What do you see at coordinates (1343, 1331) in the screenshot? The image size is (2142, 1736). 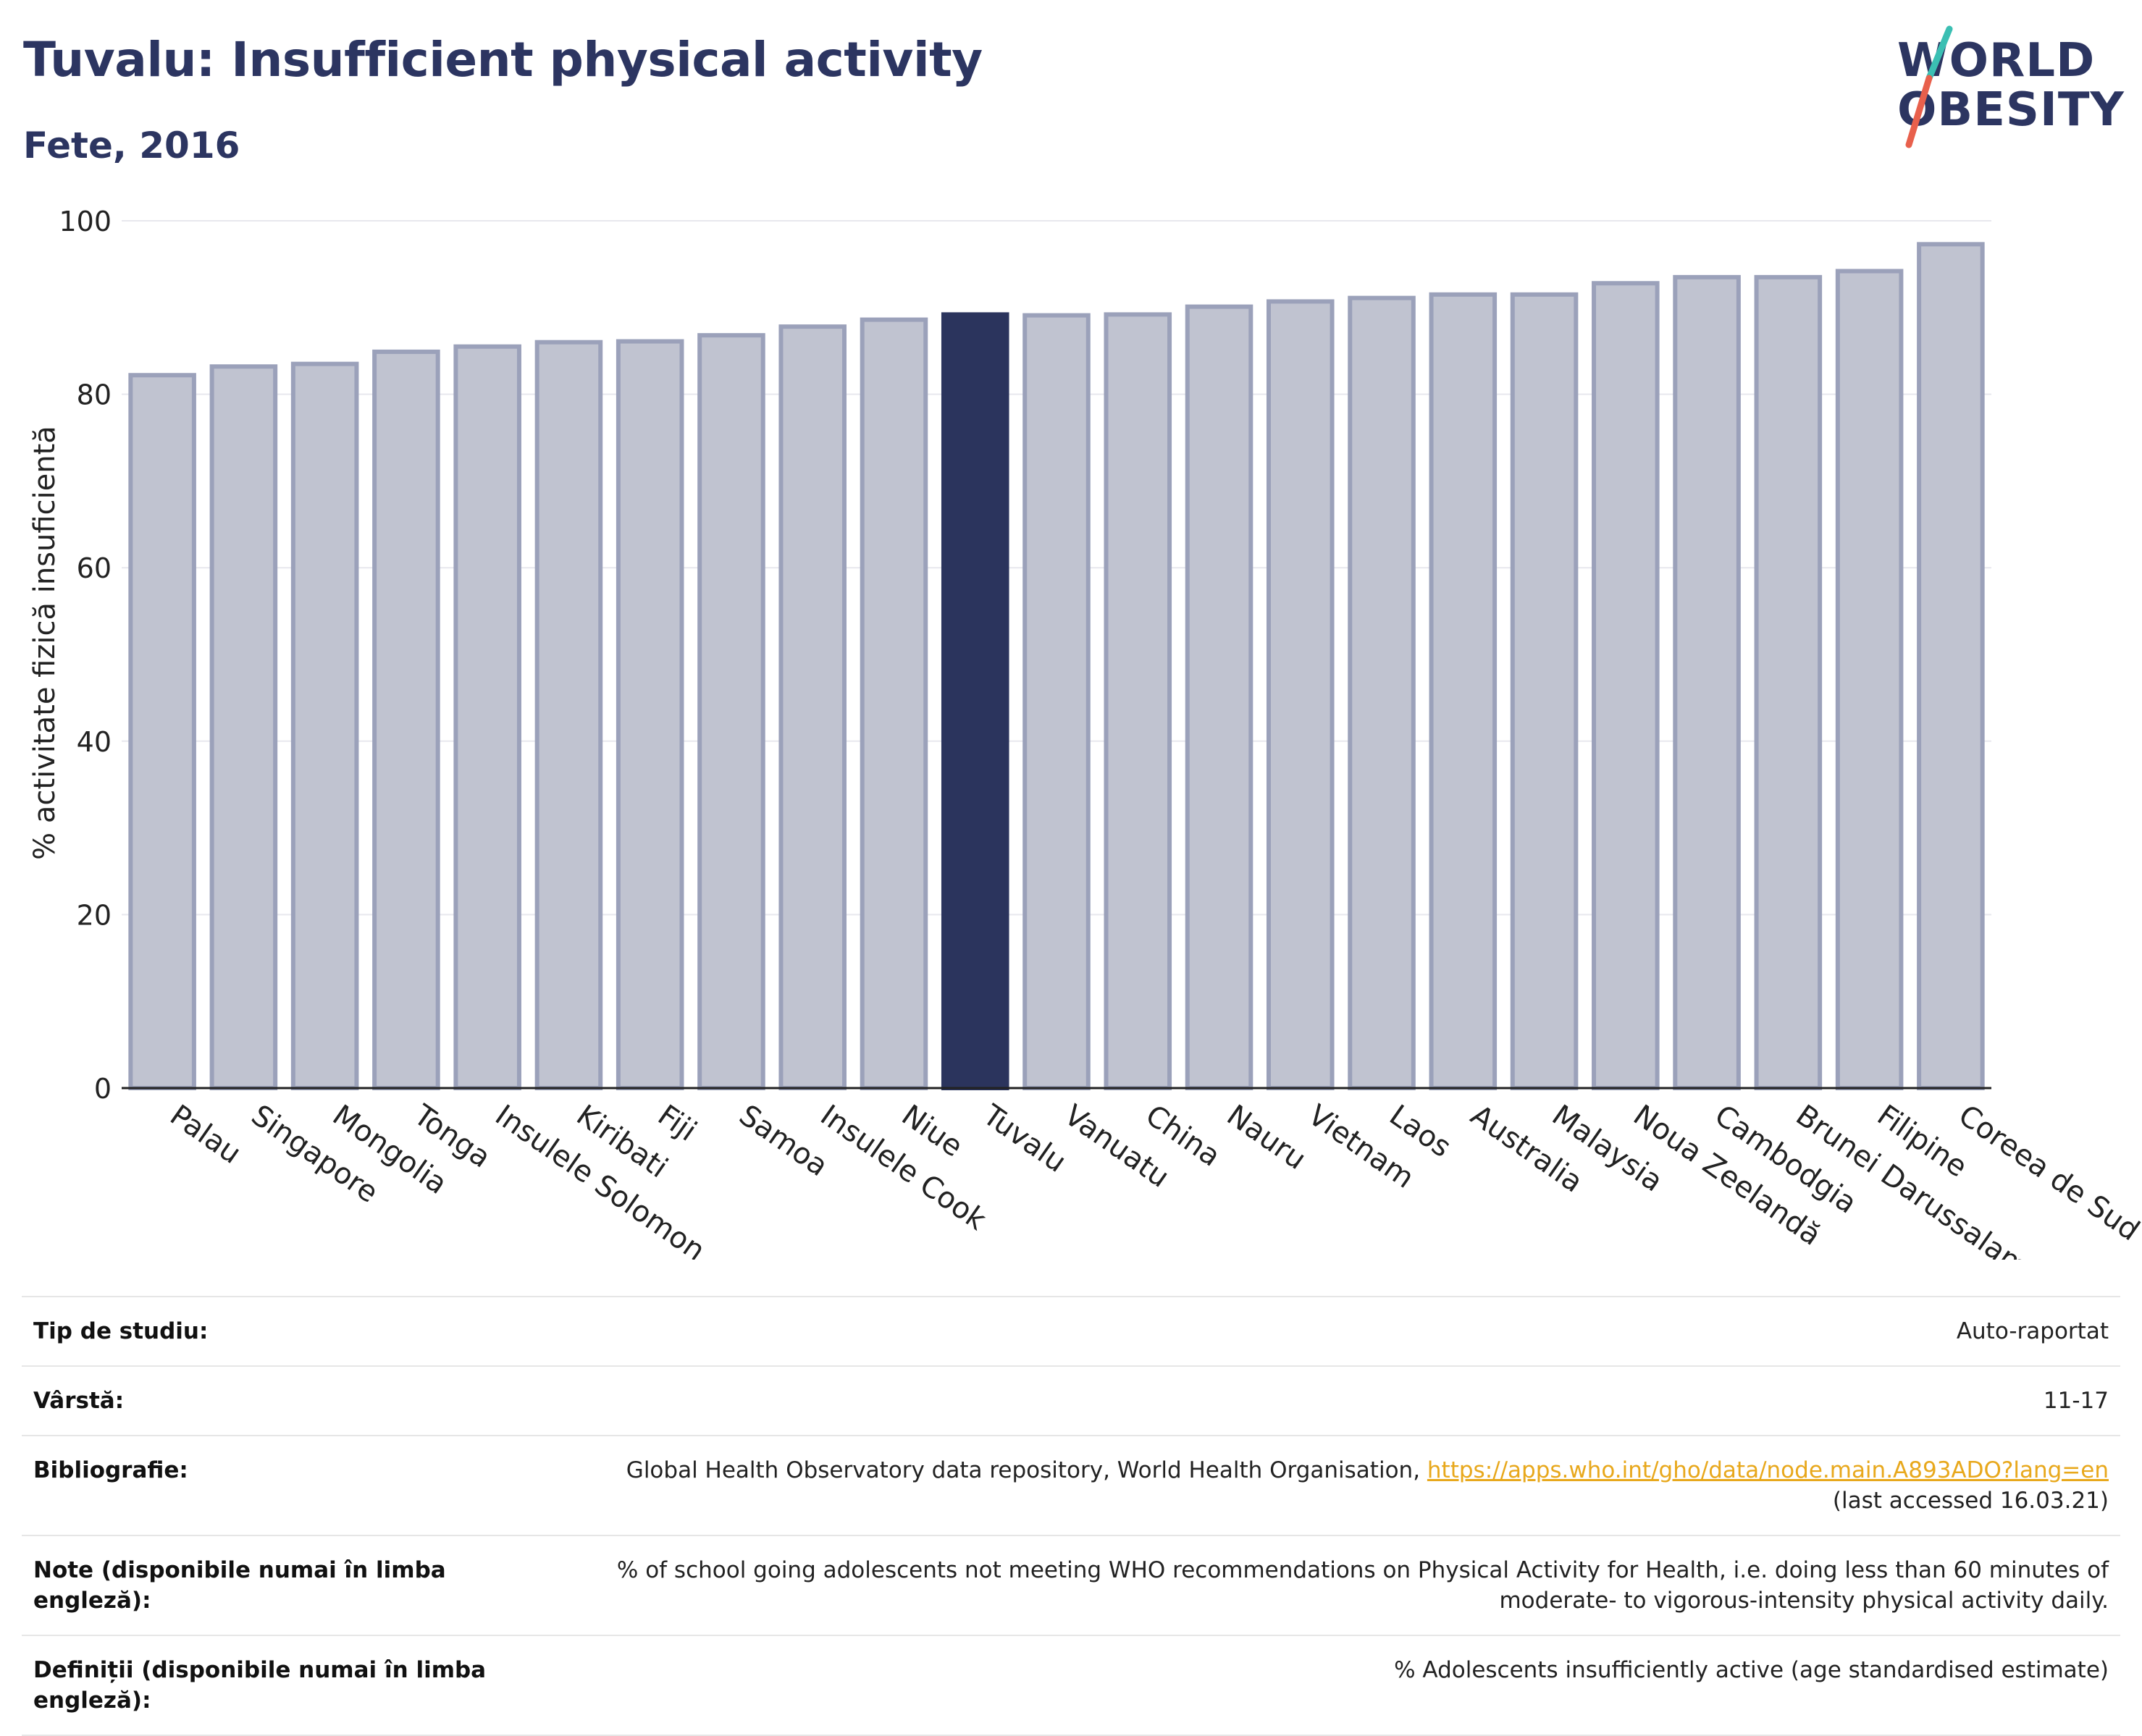 I see `info-value: Auto-raportat` at bounding box center [1343, 1331].